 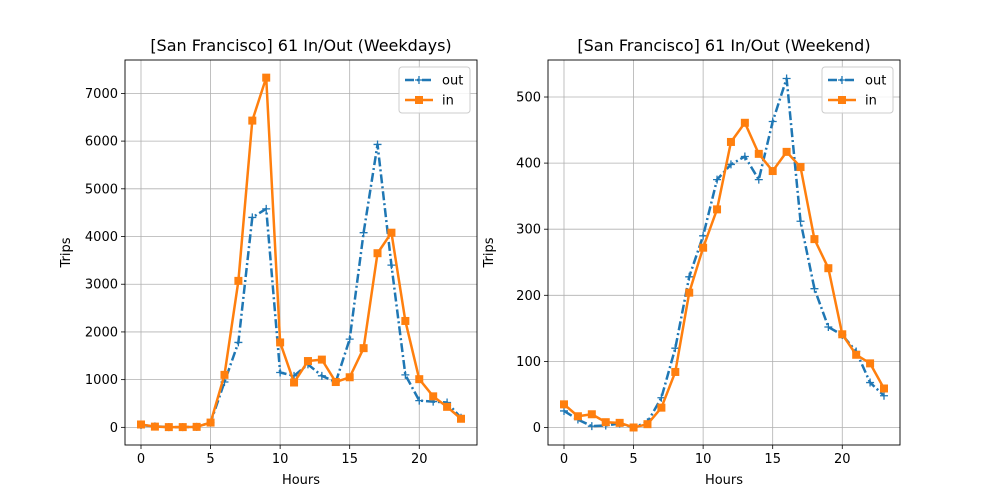 What do you see at coordinates (564, 459) in the screenshot?
I see `x-tick-label: 0` at bounding box center [564, 459].